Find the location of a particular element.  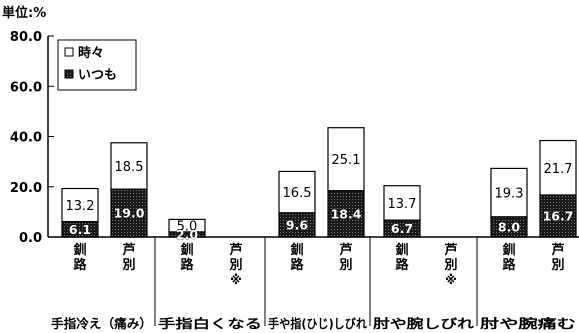

group-label: 手や指(ひじ)しびれ is located at coordinates (317, 323).